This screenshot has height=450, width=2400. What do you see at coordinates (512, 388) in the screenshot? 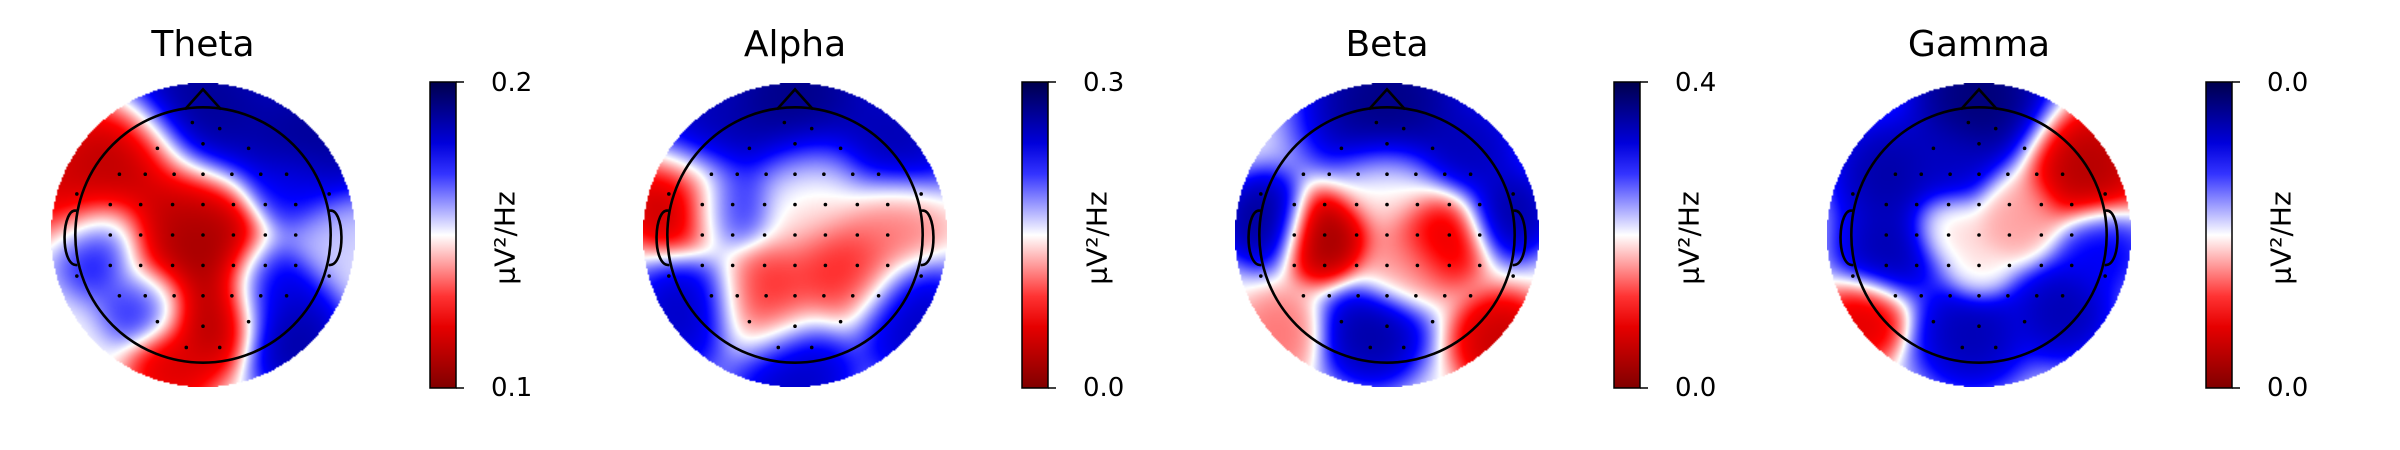
I see `colorbar-min-label: 0.1` at bounding box center [512, 388].